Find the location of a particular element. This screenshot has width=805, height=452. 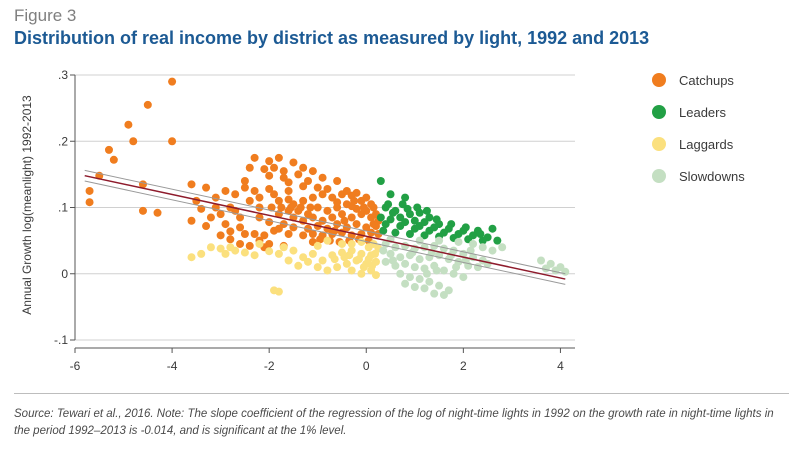

y-tick-label: .3 is located at coordinates (63, 75).